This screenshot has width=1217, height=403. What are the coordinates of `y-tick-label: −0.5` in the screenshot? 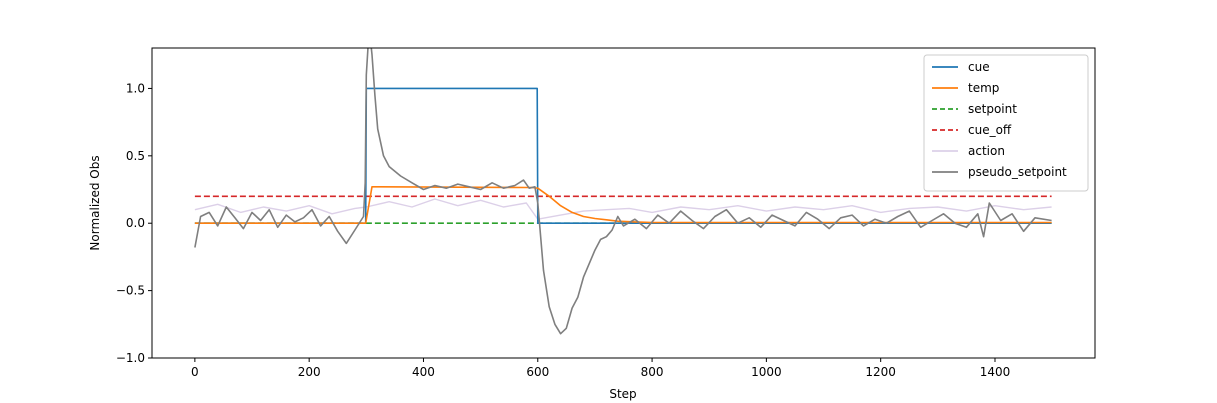 It's located at (130, 291).